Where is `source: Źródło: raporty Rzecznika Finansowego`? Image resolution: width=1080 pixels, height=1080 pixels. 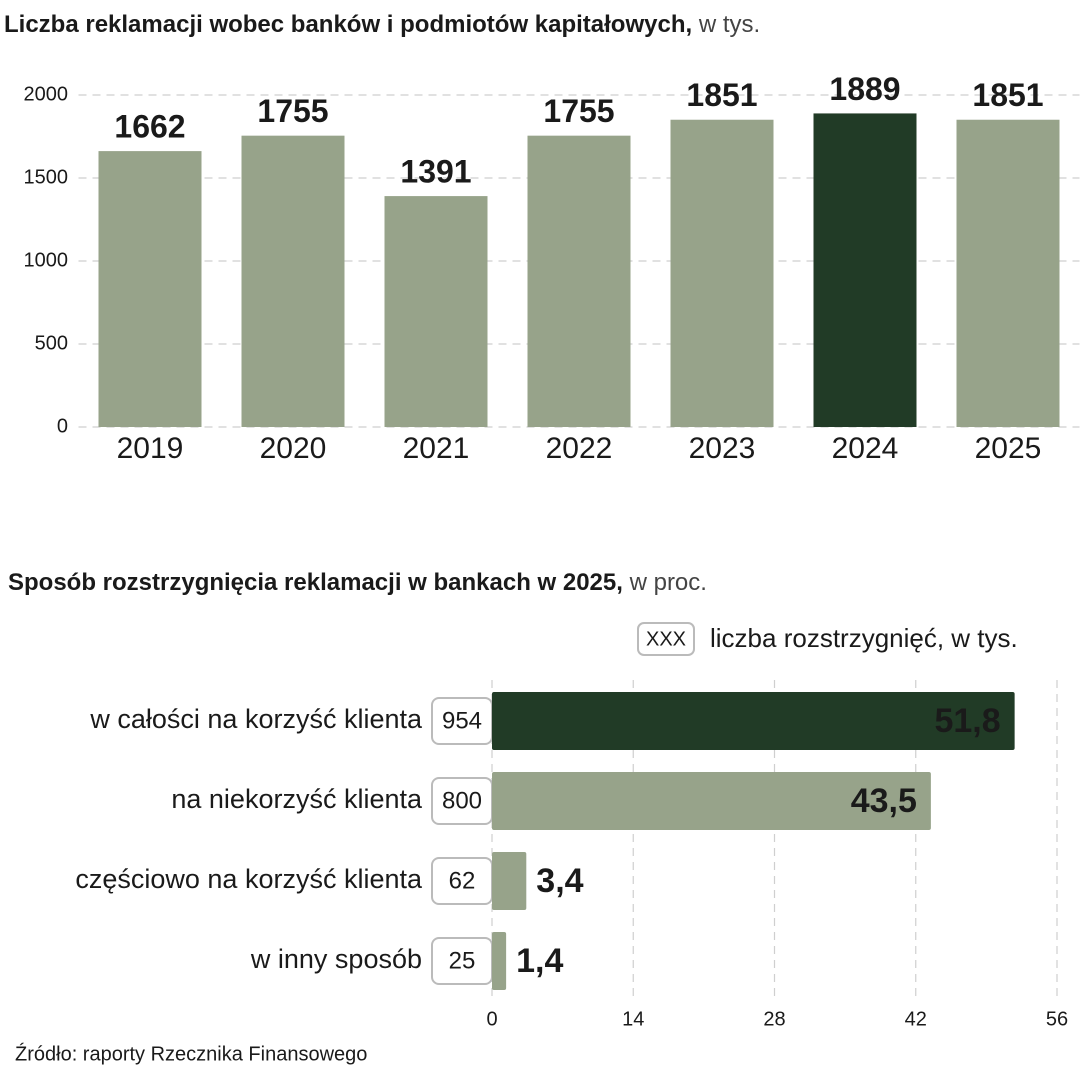 source: Źródło: raporty Rzecznika Finansowego is located at coordinates (191, 1053).